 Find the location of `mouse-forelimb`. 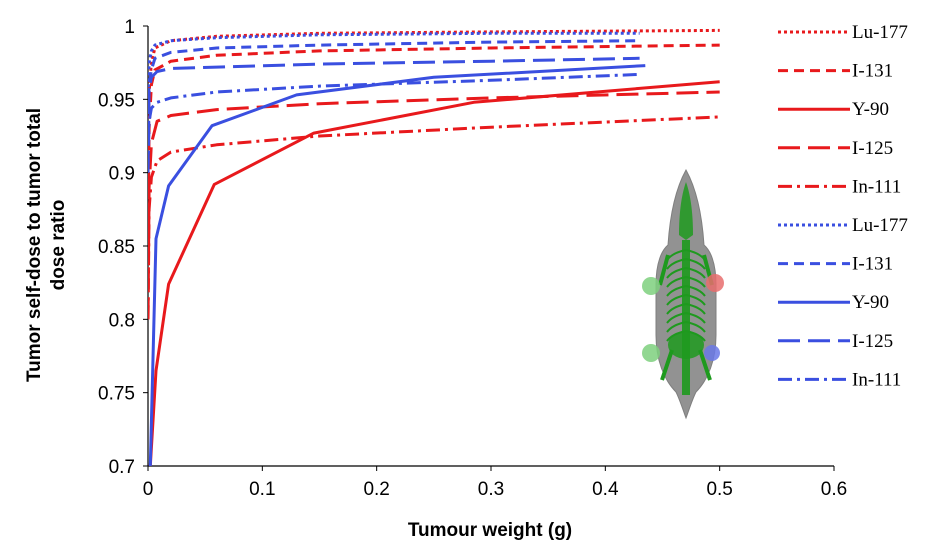

mouse-forelimb is located at coordinates (664, 270).